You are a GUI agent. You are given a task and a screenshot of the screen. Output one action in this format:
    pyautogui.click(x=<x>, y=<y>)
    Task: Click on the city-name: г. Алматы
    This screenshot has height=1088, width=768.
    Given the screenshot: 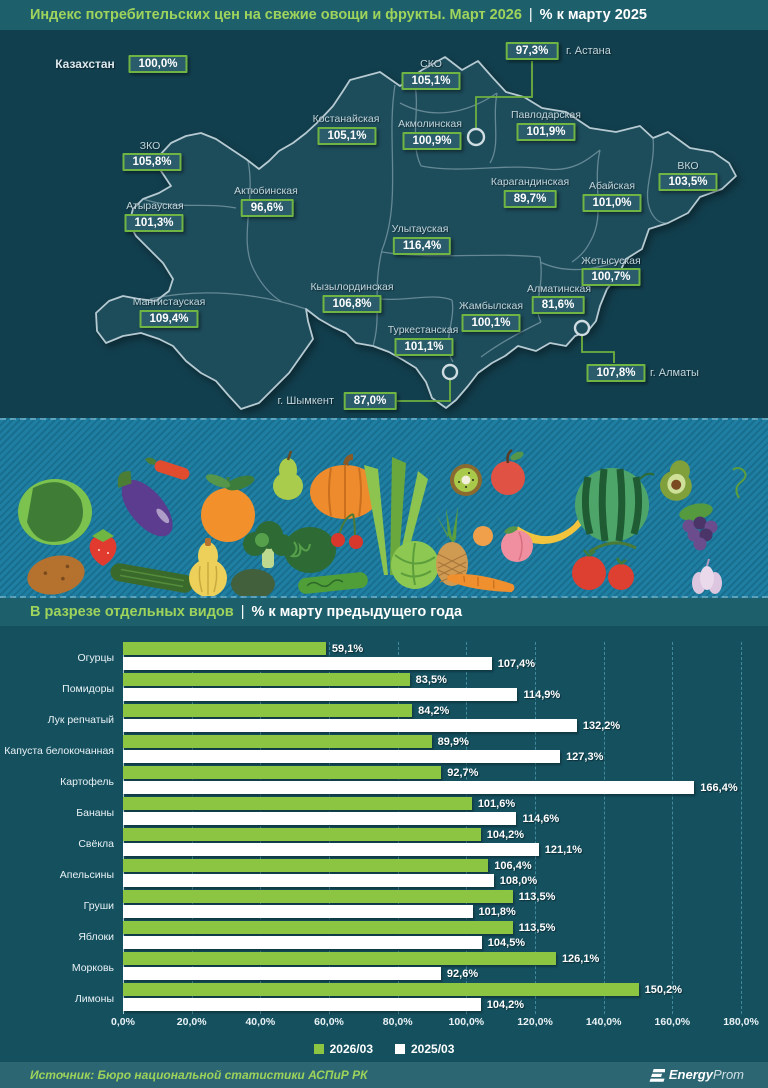 What is the action you would take?
    pyautogui.click(x=674, y=373)
    